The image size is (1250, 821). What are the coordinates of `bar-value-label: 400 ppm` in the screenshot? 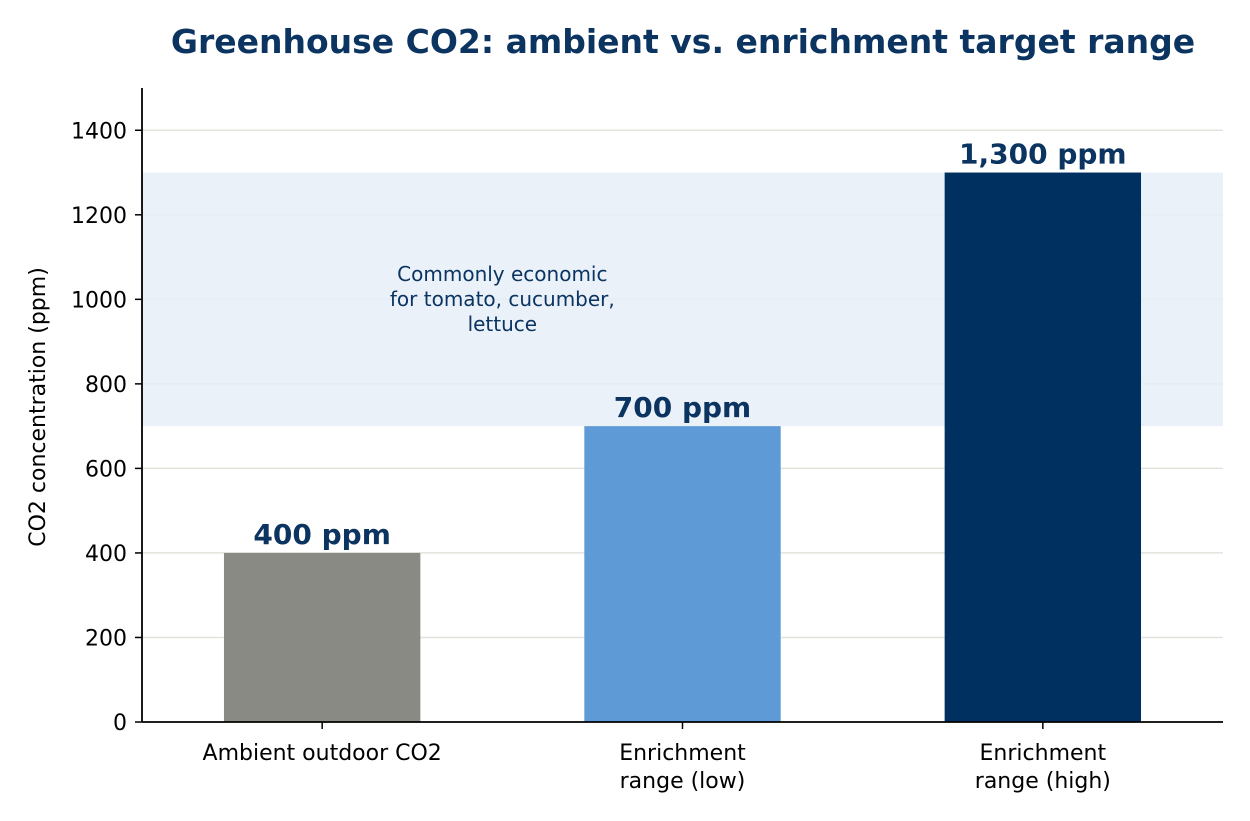 It's located at (321, 534).